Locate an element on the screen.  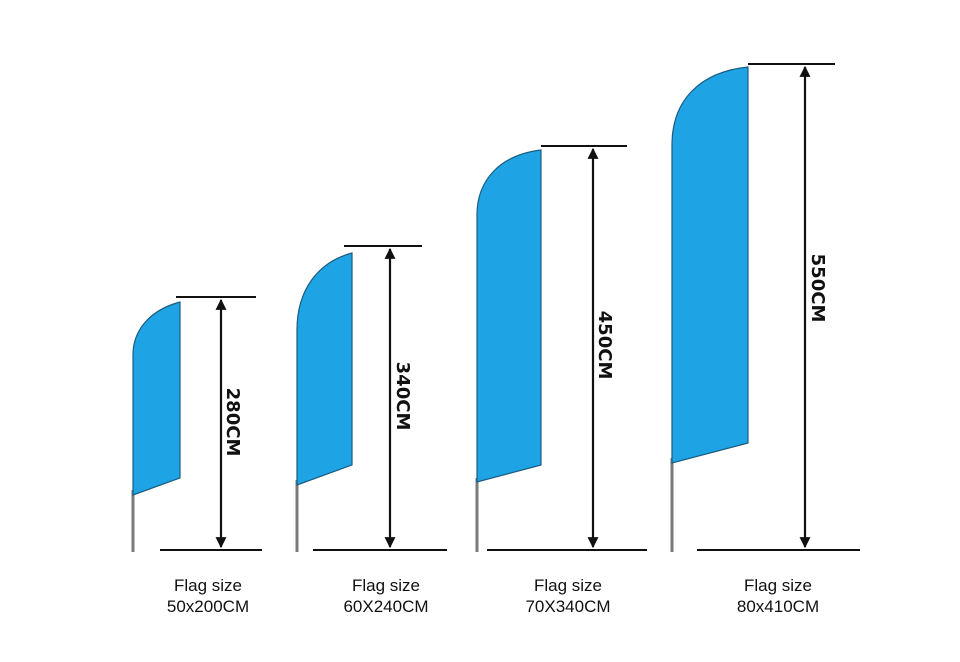
size-label: 60X240CM is located at coordinates (385, 606).